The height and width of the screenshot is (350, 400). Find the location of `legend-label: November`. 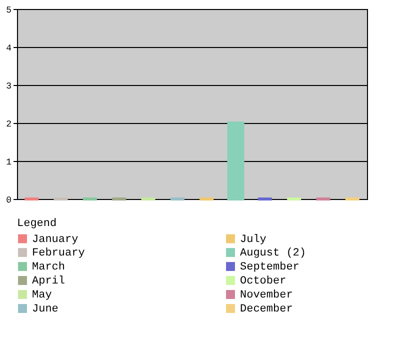

legend-label: November is located at coordinates (266, 296).